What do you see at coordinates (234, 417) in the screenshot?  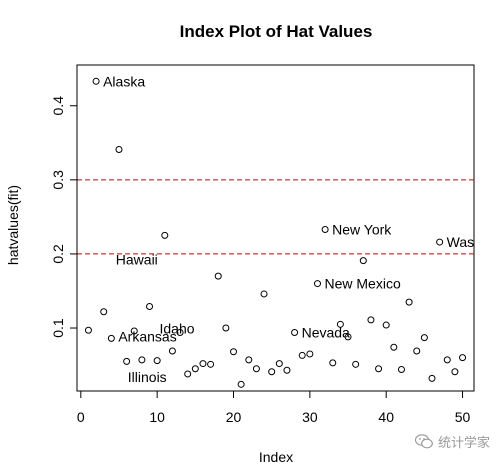 I see `x-tick-label: 20` at bounding box center [234, 417].